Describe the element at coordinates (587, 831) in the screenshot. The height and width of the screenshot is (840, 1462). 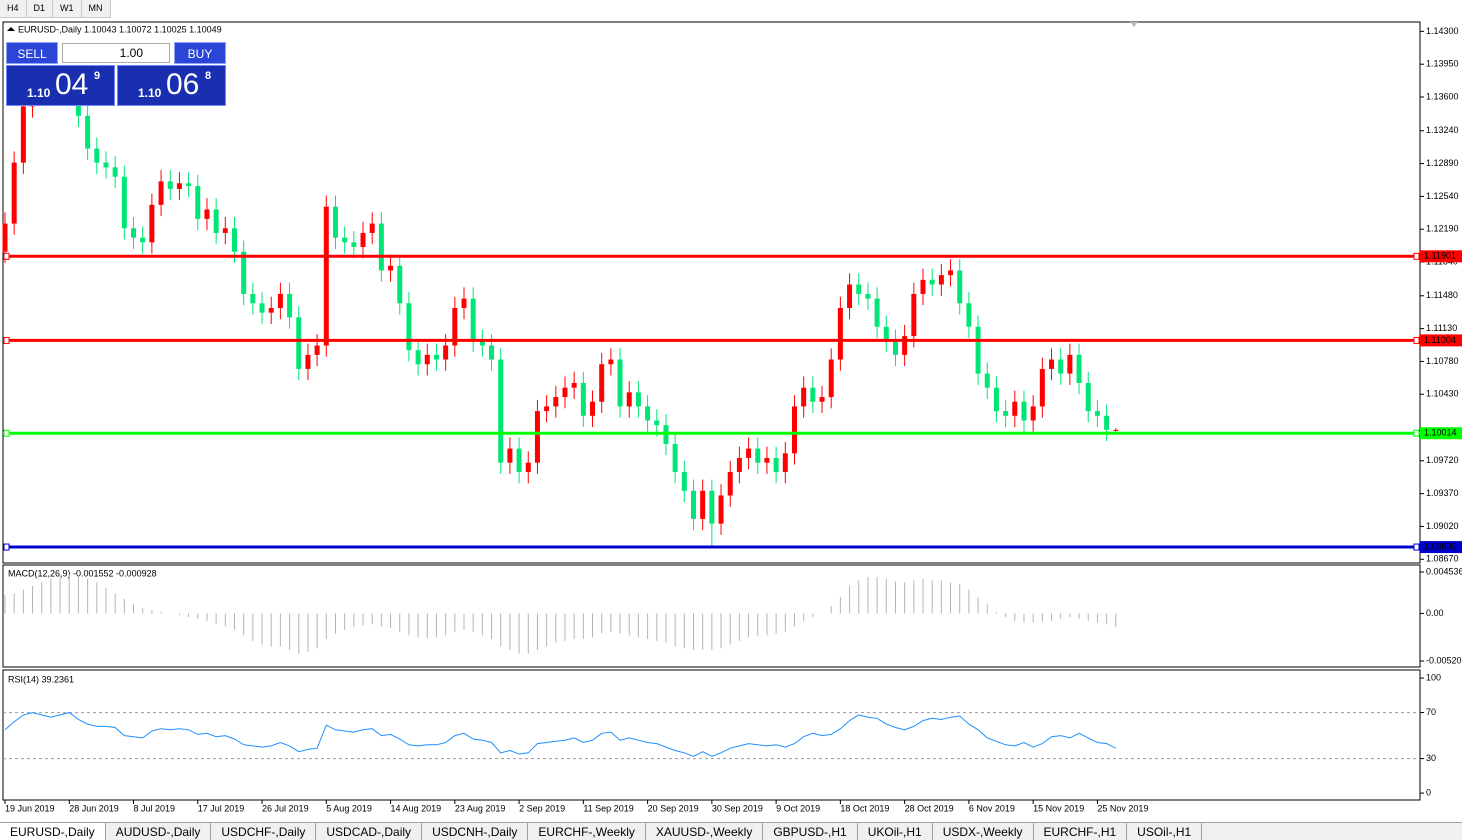
I see `chart-tab: EURCHF-,Weekly` at that location.